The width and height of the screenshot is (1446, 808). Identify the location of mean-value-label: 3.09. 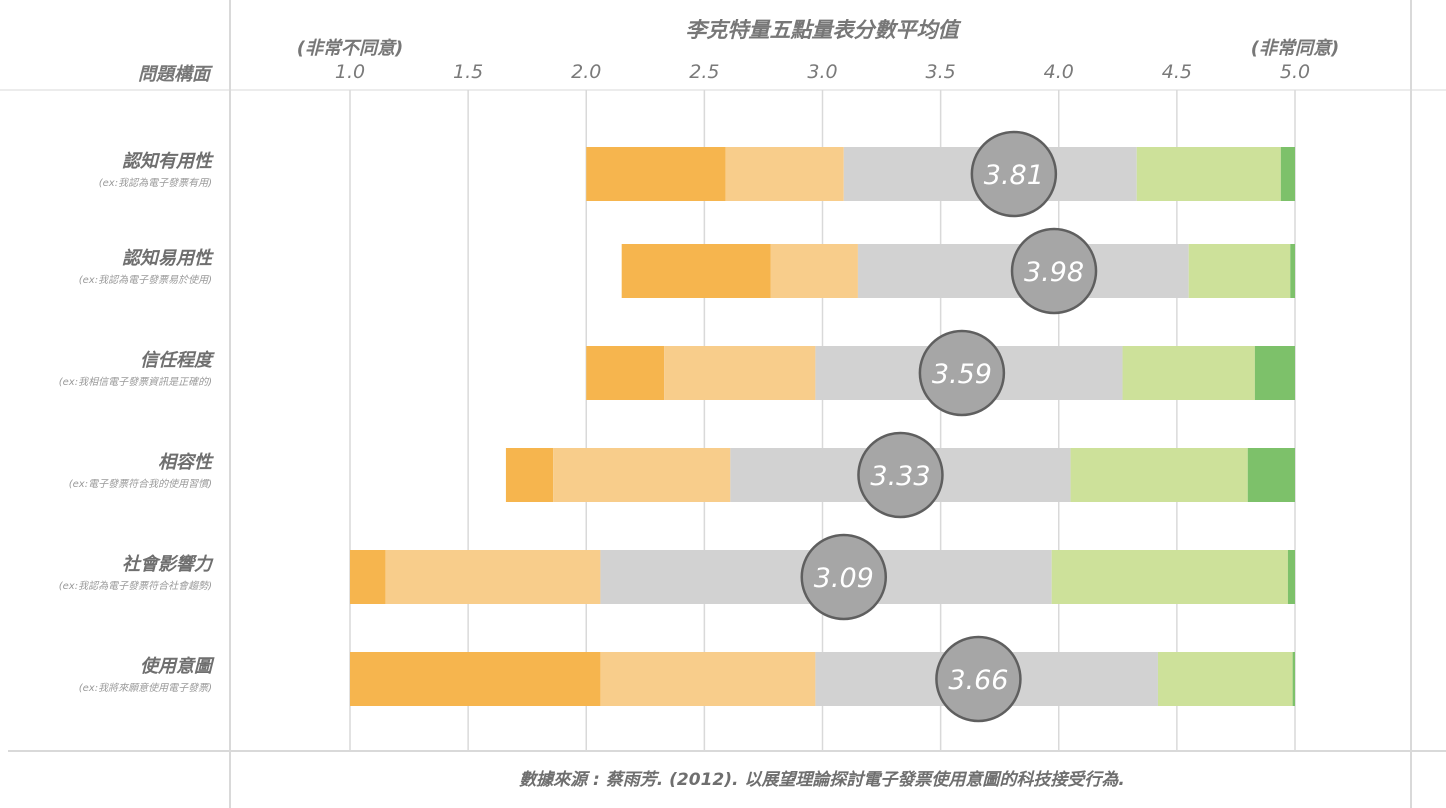
(844, 578).